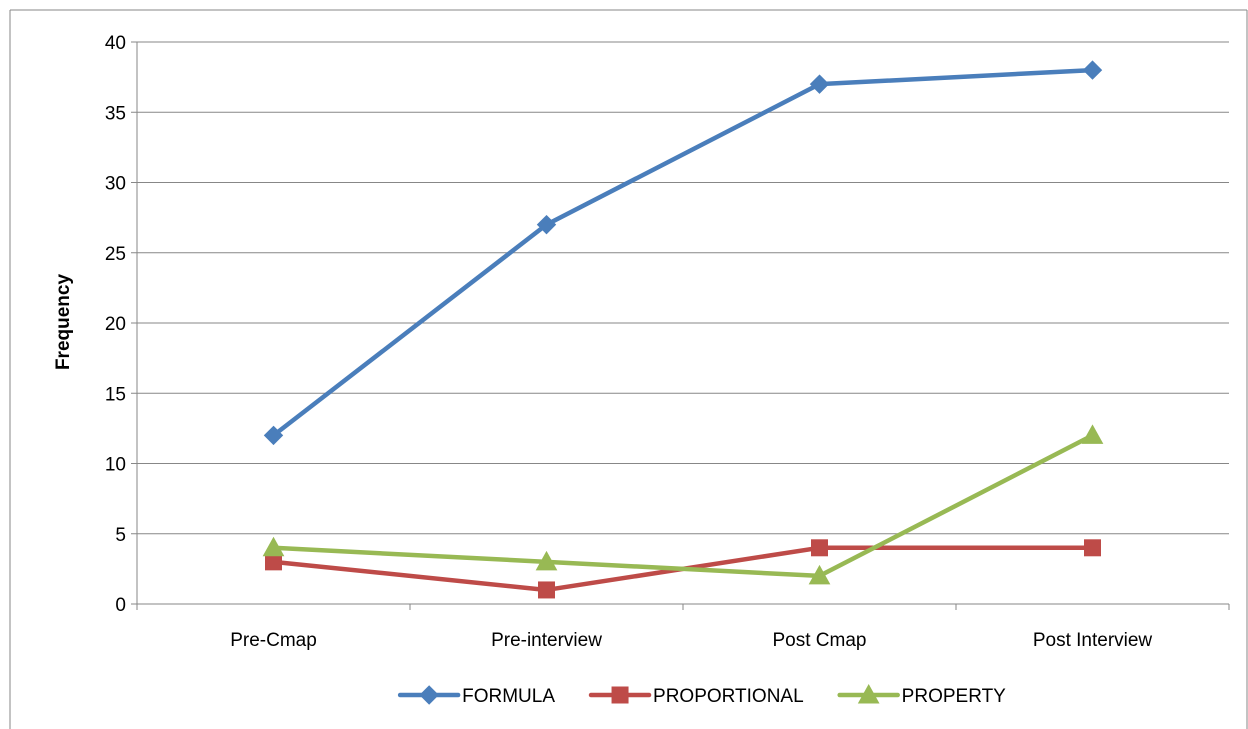  I want to click on legend-label: FORMULA, so click(508, 696).